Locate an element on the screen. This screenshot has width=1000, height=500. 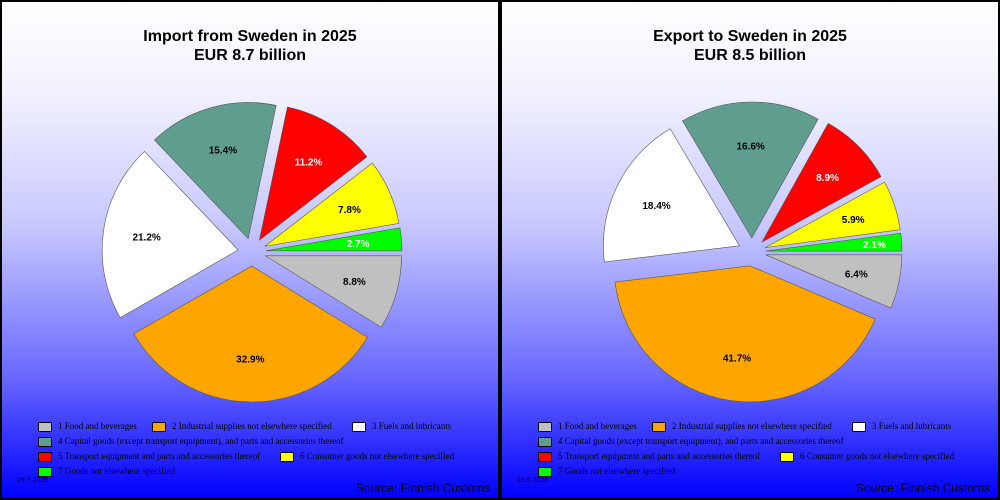
pie-slice-label-1: 8.8% is located at coordinates (354, 282).